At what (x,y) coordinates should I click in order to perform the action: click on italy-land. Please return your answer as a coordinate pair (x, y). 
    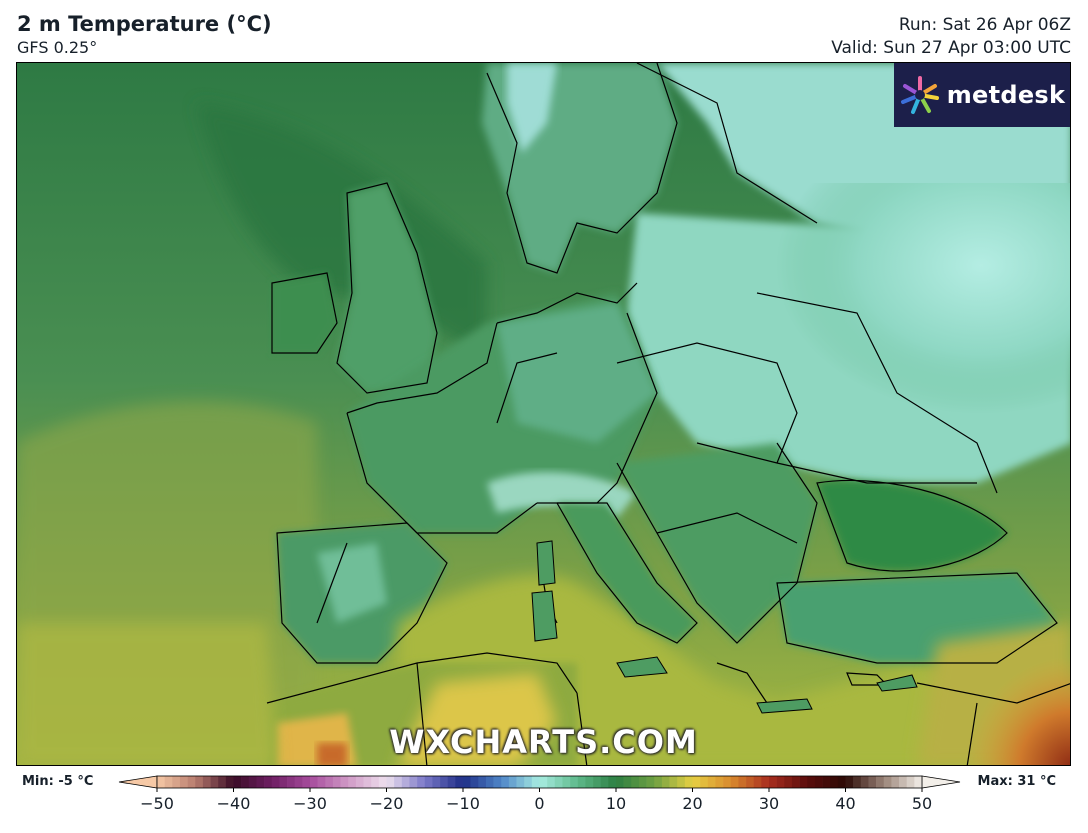
    Looking at the image, I should click on (627, 573).